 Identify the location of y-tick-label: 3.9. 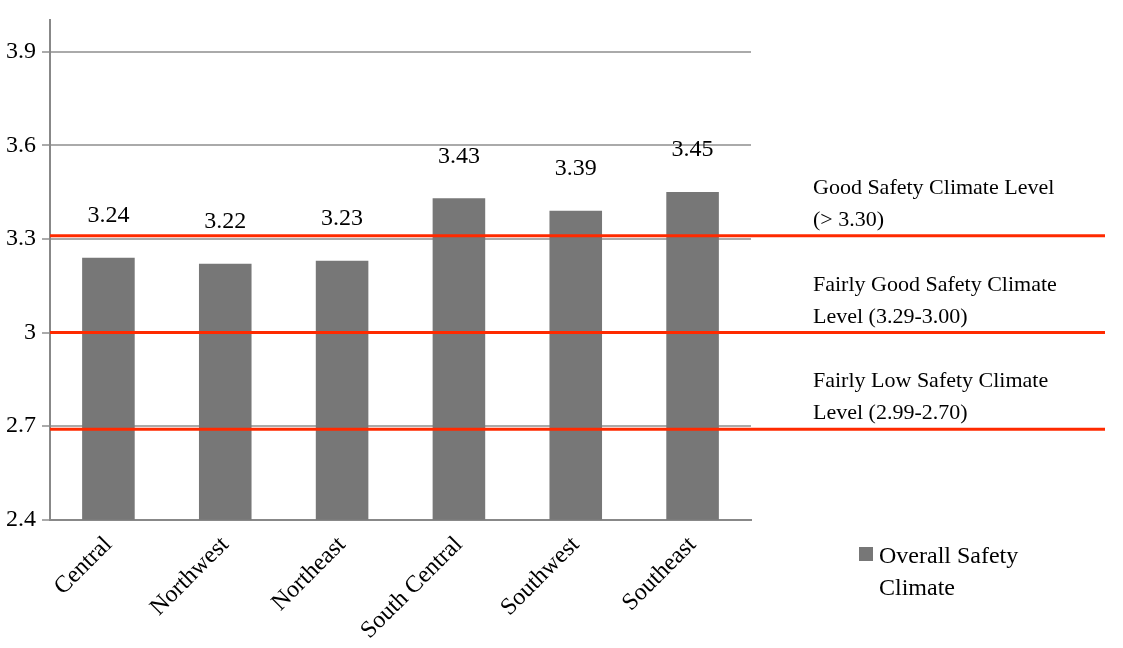
(21, 49).